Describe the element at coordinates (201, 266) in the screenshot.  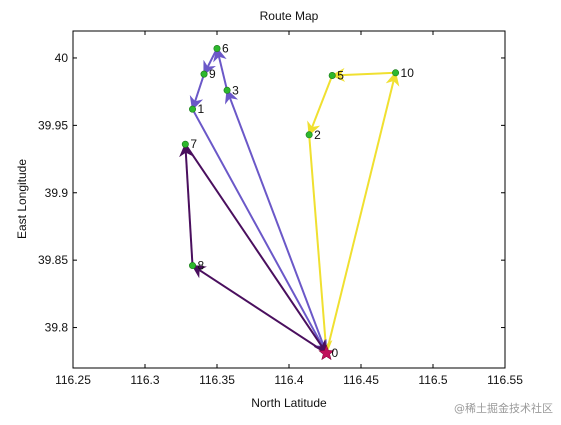
I see `node-label: 8` at that location.